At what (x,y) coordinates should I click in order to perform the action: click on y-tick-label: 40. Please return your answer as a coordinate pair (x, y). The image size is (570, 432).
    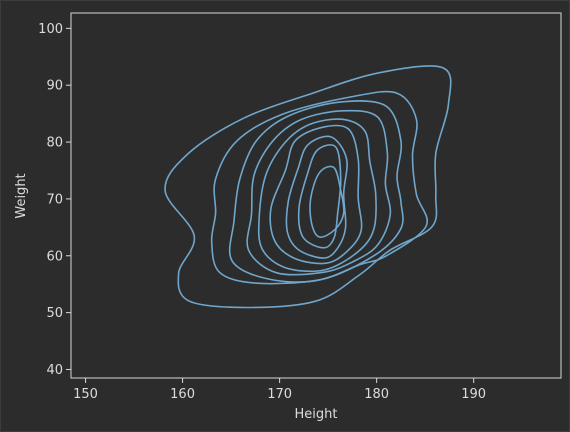
    Looking at the image, I should click on (54, 370).